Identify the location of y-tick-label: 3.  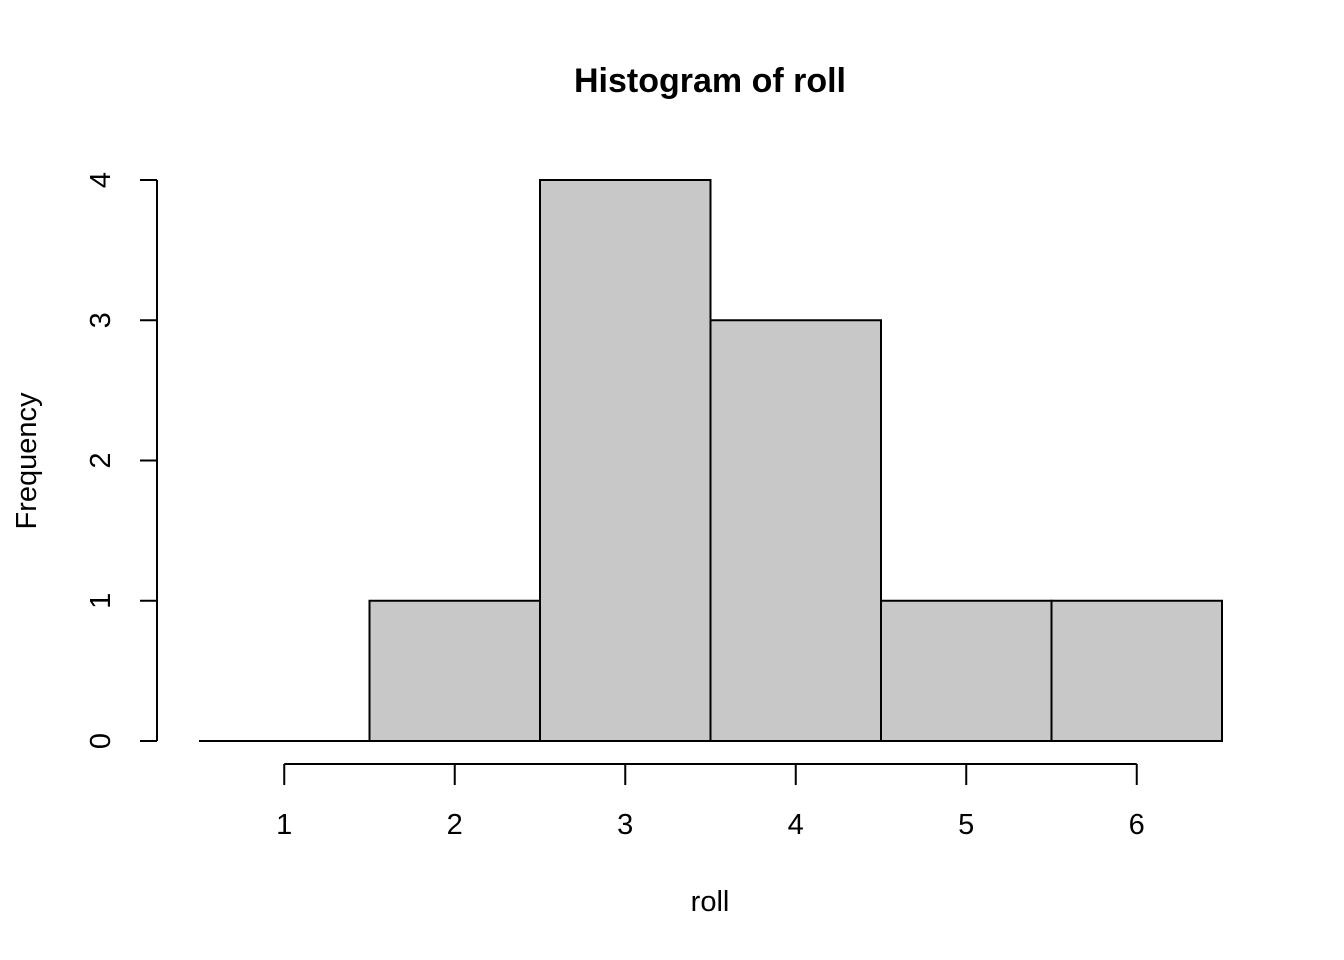
(101, 320).